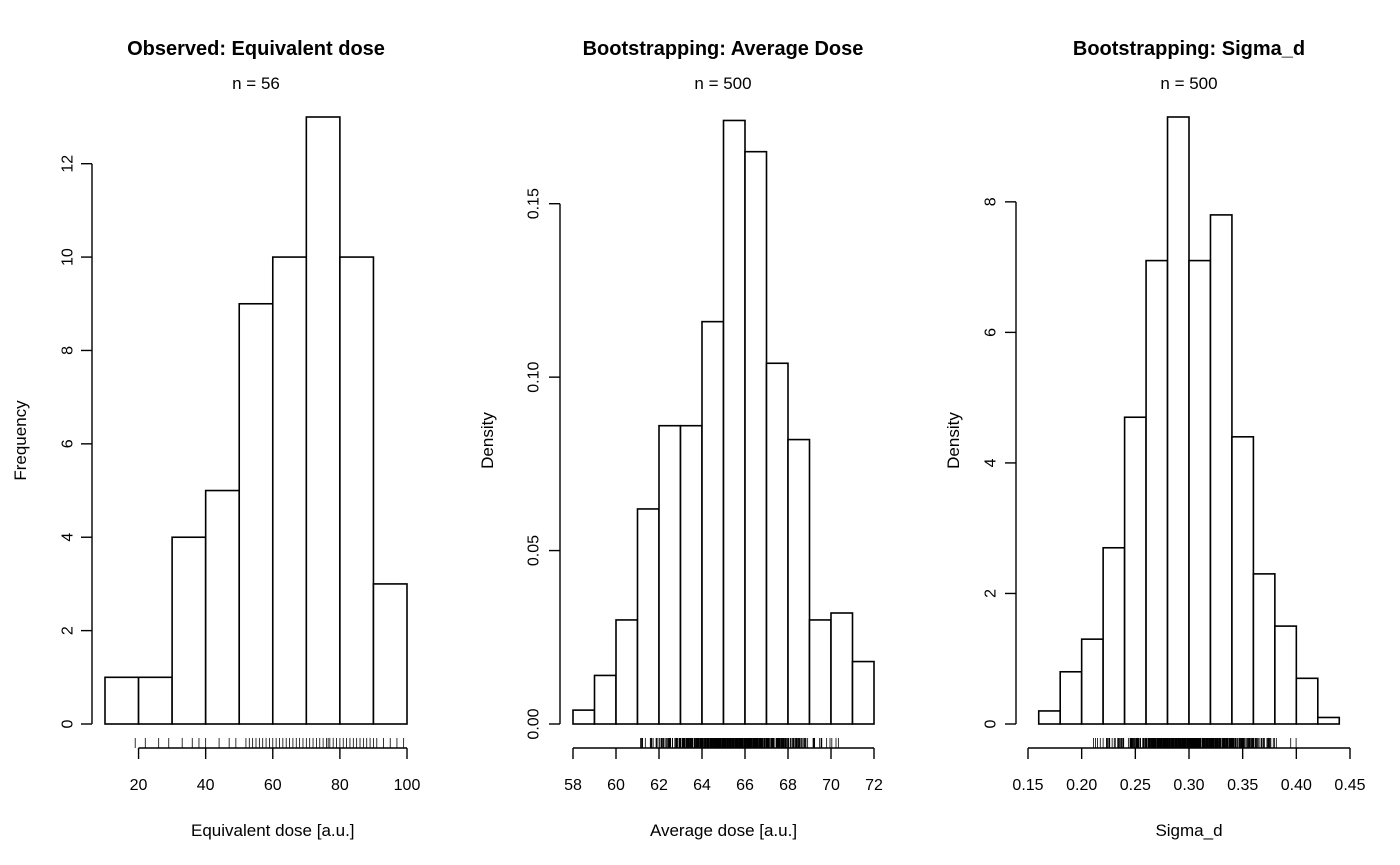  I want to click on x-tick-label: 0.45, so click(1349, 785).